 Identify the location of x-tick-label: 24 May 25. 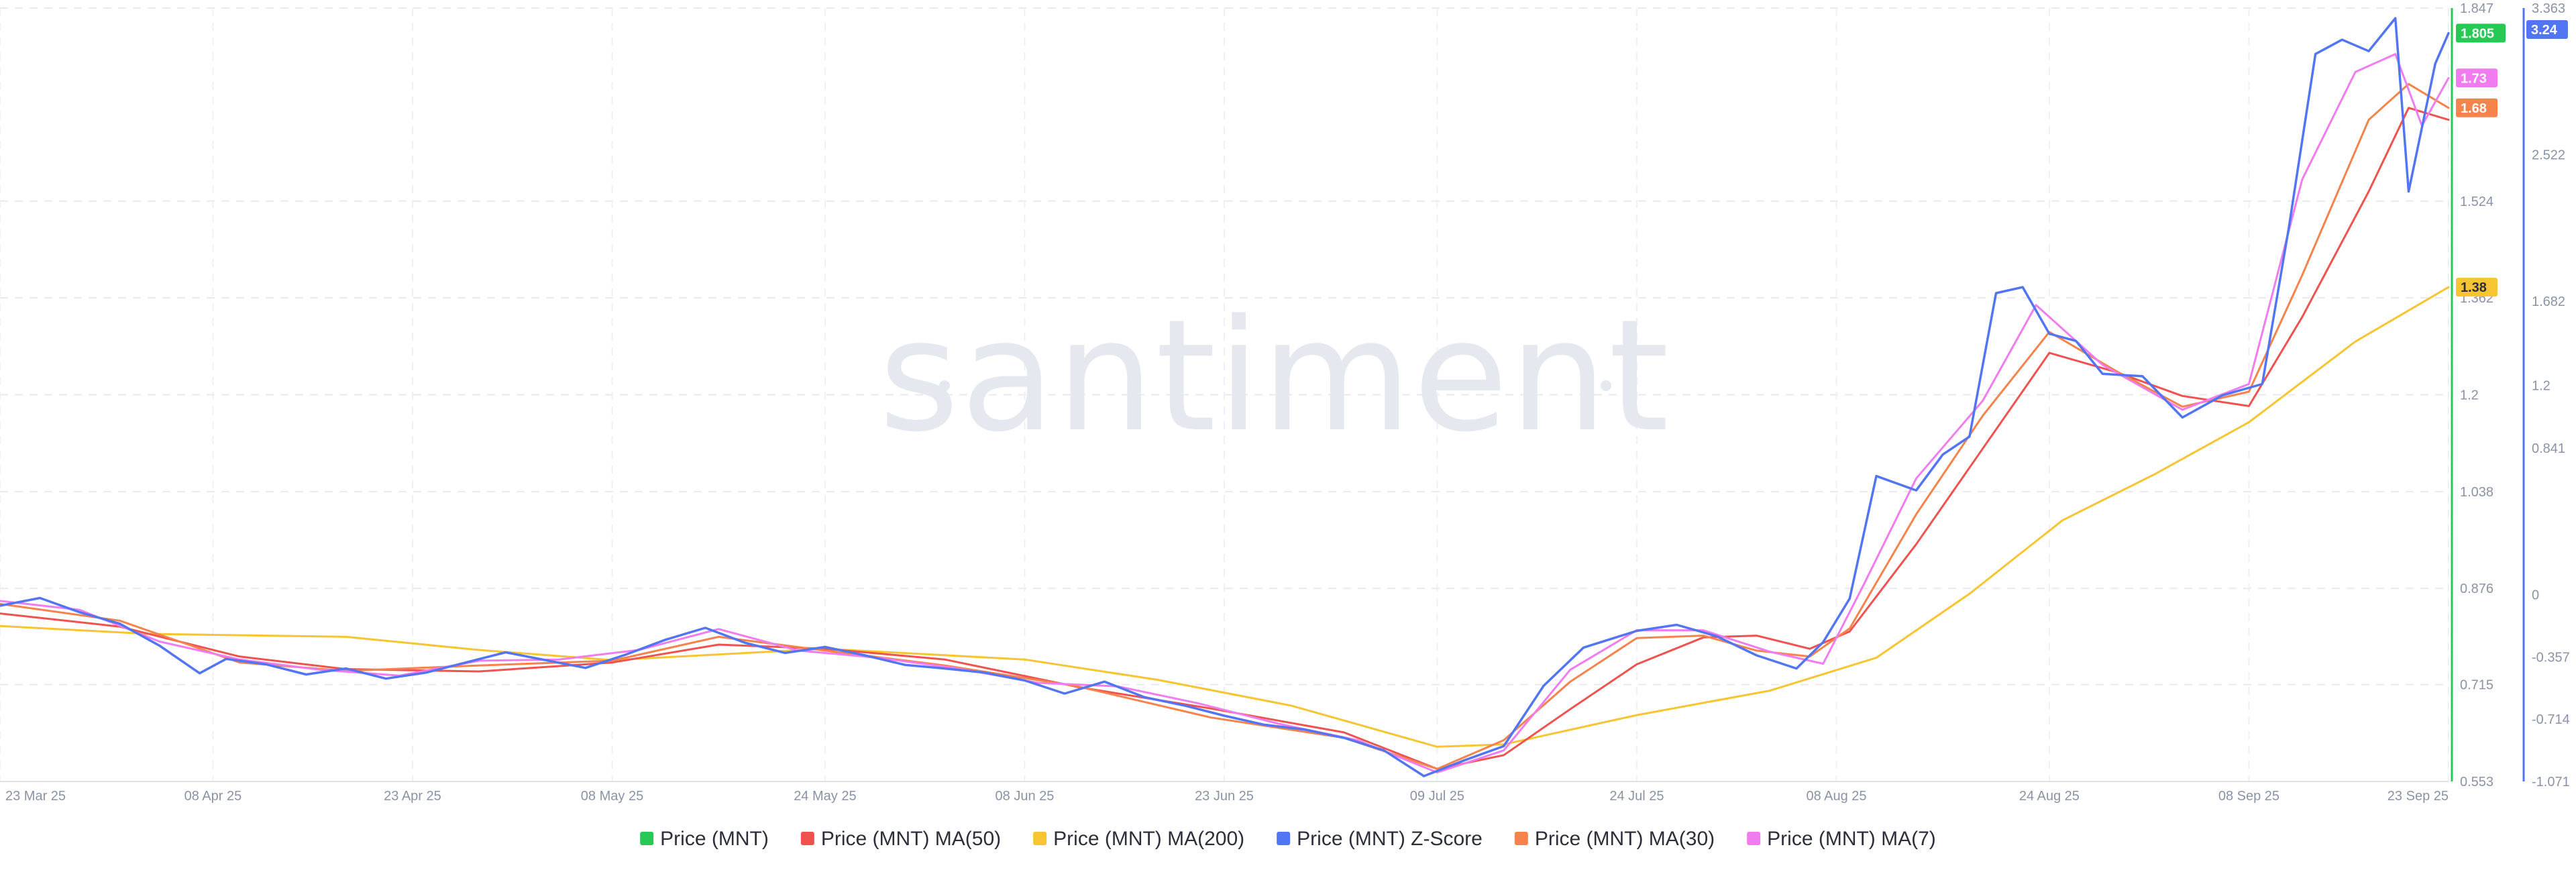
(825, 797).